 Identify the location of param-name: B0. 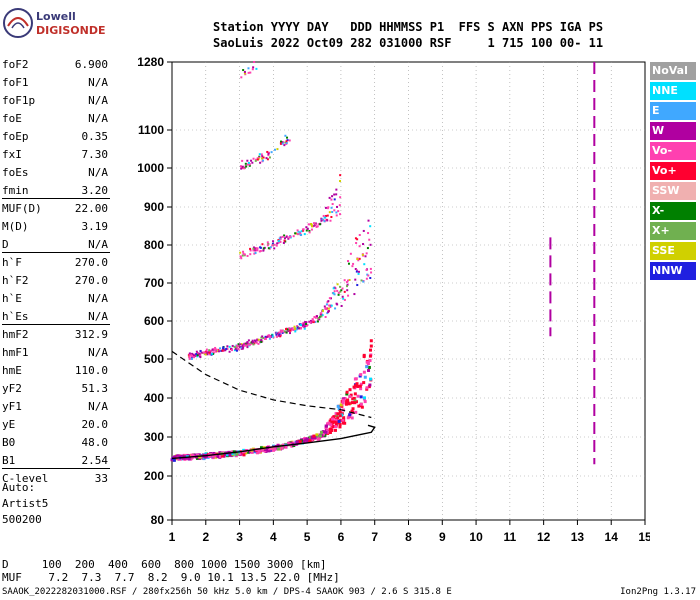
(9, 442).